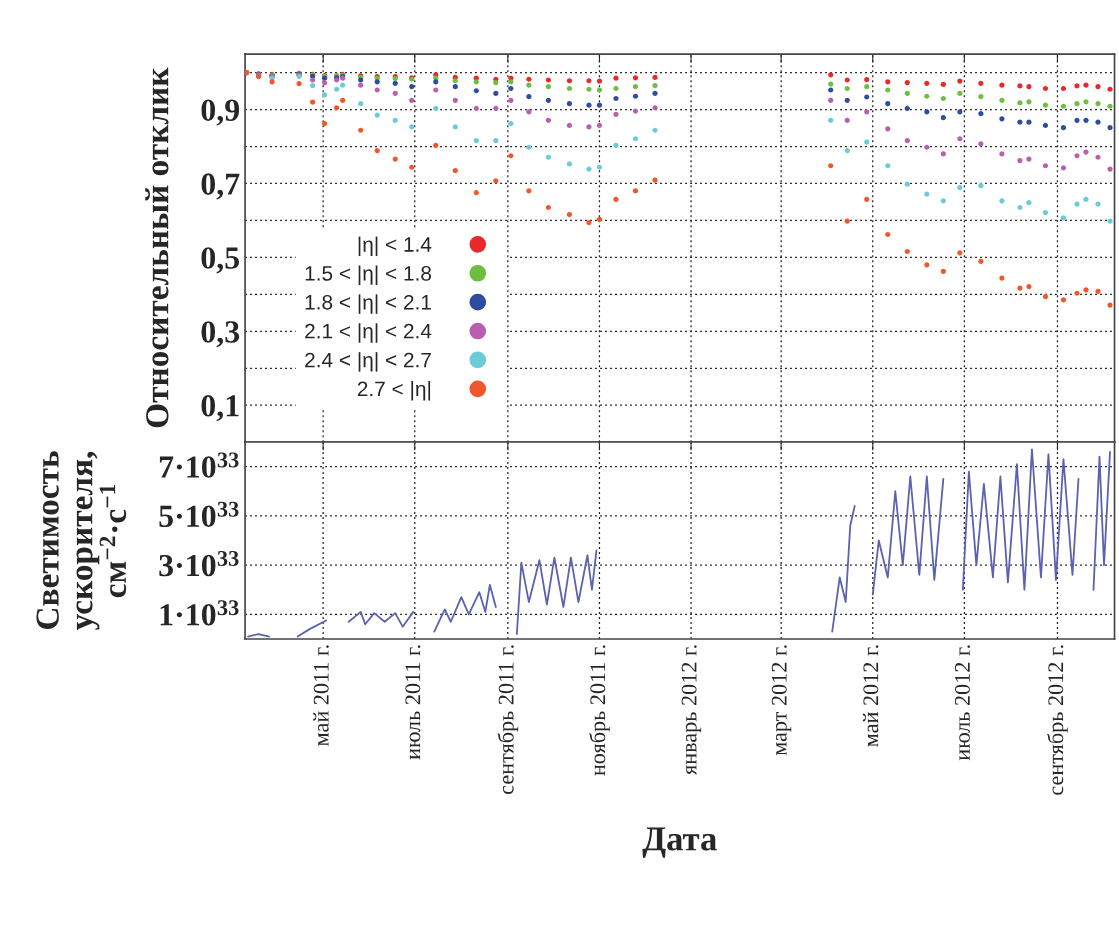 The width and height of the screenshot is (1119, 927). Describe the element at coordinates (81, 541) in the screenshot. I see `y-axis-title: Светимость ускорителя, см$^{−2}$·с$^{−1}$` at that location.